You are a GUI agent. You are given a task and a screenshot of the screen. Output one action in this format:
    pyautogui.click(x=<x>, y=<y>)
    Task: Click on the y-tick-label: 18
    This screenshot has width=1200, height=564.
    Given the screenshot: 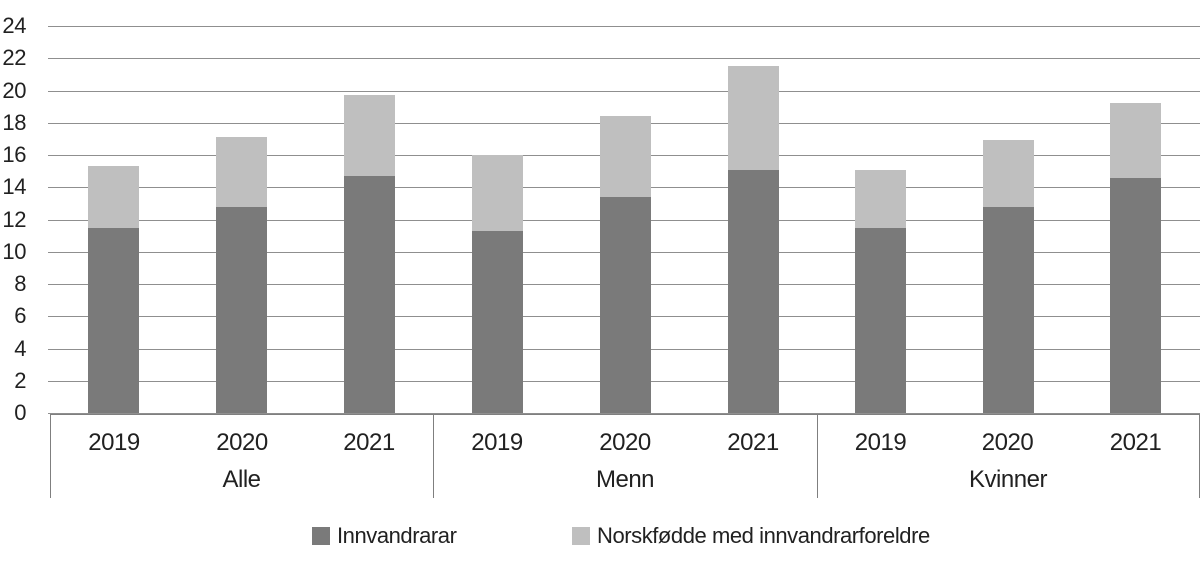 What is the action you would take?
    pyautogui.click(x=14, y=122)
    